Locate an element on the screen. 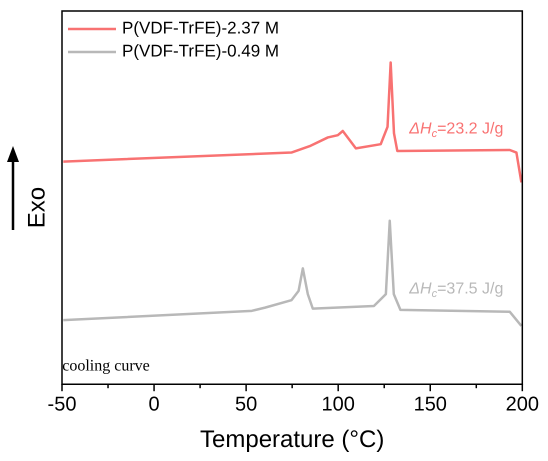  x-tick-label: 100 is located at coordinates (338, 405).